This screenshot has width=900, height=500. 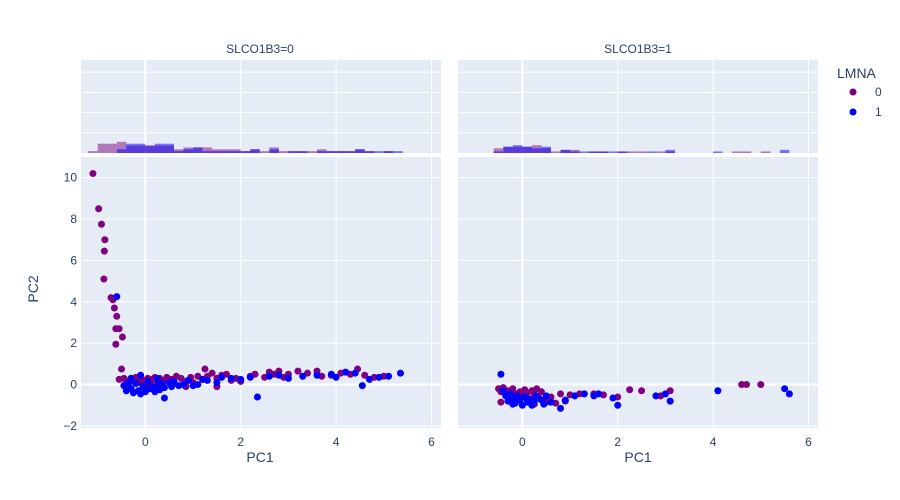 What do you see at coordinates (638, 49) in the screenshot?
I see `facet-title-1: SLCO1B3=1` at bounding box center [638, 49].